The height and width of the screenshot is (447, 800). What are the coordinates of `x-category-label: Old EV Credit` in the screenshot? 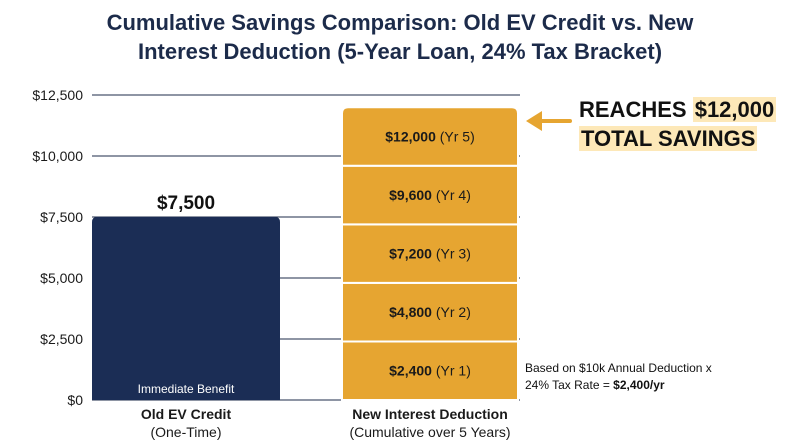 It's located at (186, 414).